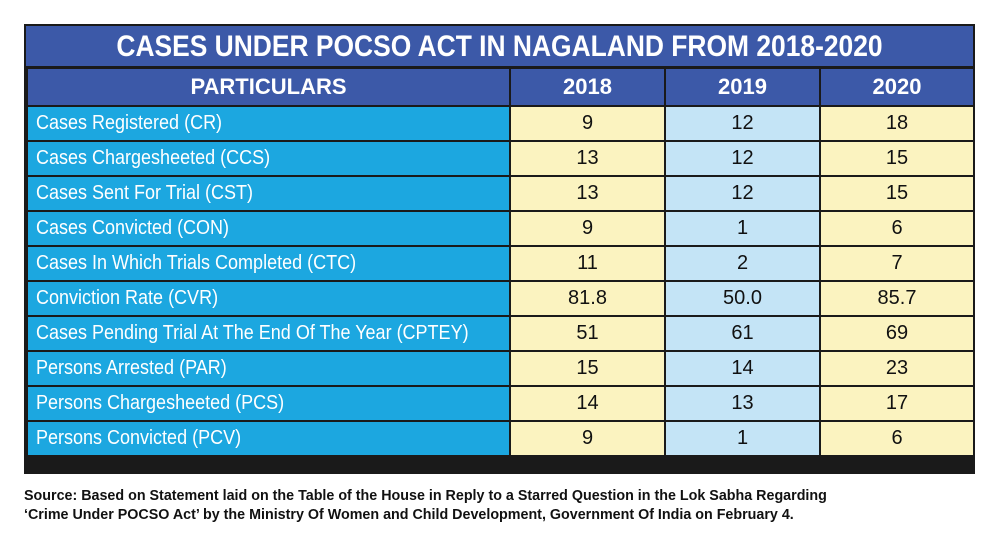  I want to click on cell-2020: 23, so click(897, 368).